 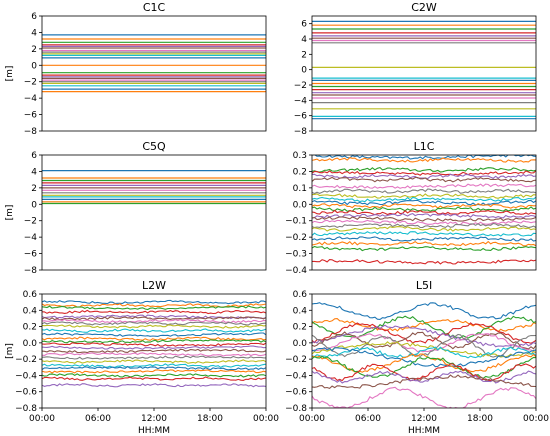 I want to click on plot-frame, so click(x=154, y=212).